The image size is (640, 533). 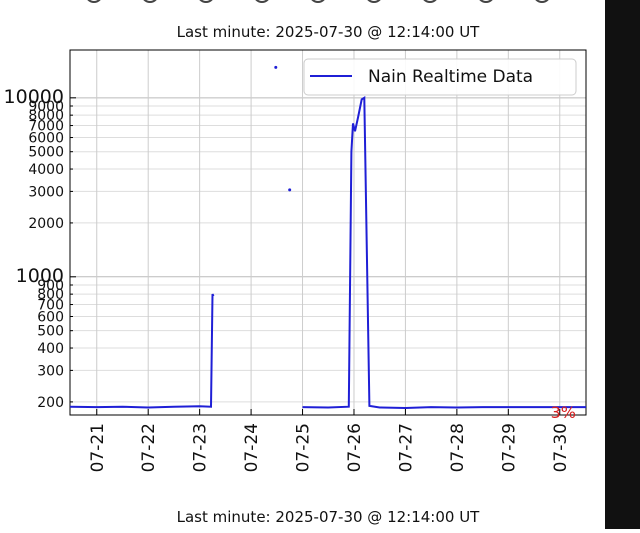 What do you see at coordinates (34, 97) in the screenshot?
I see `y-tick-label: 10000` at bounding box center [34, 97].